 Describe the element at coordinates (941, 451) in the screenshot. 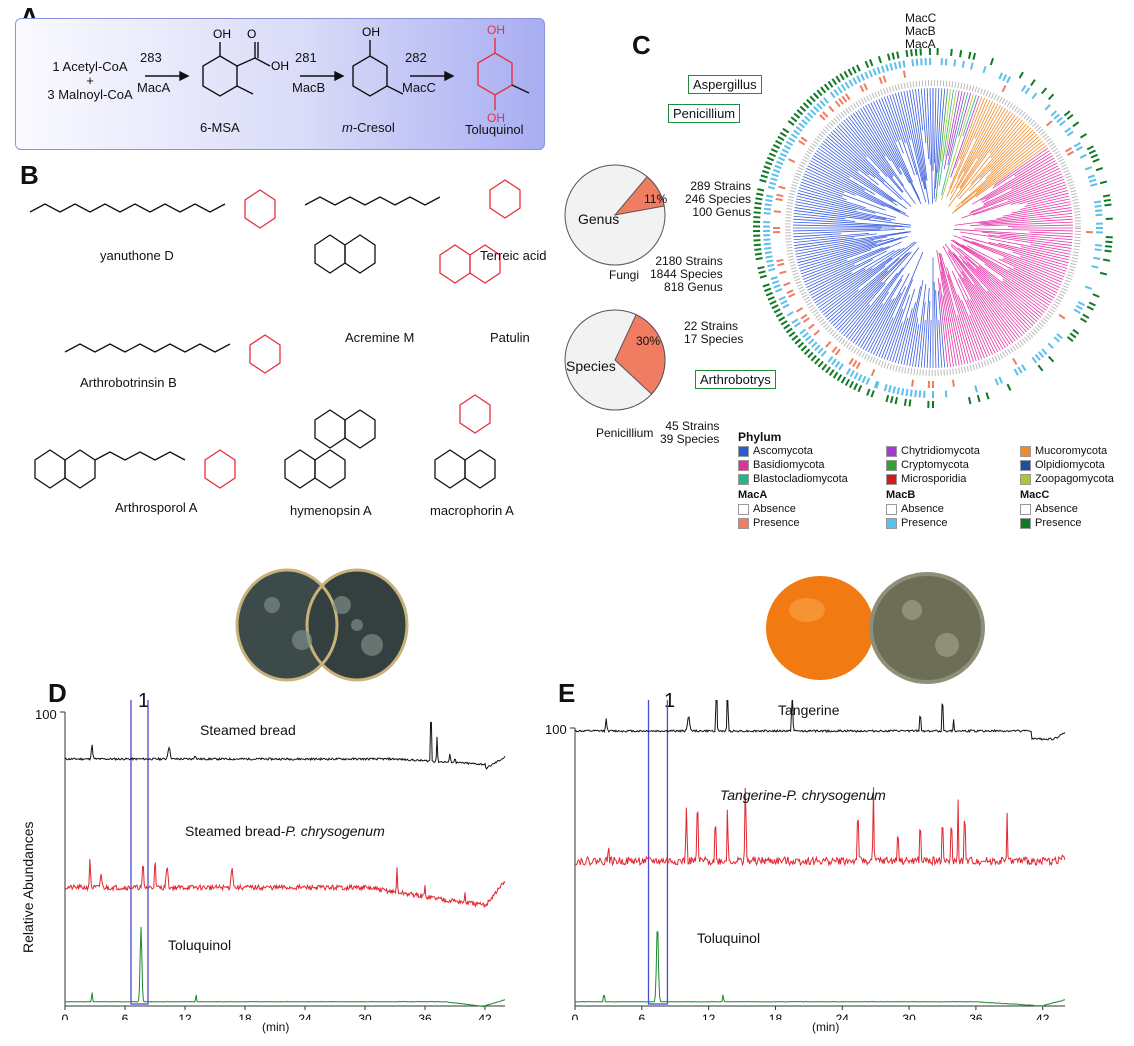

I see `legend-chytridiomycota: Chytridiomycota` at that location.